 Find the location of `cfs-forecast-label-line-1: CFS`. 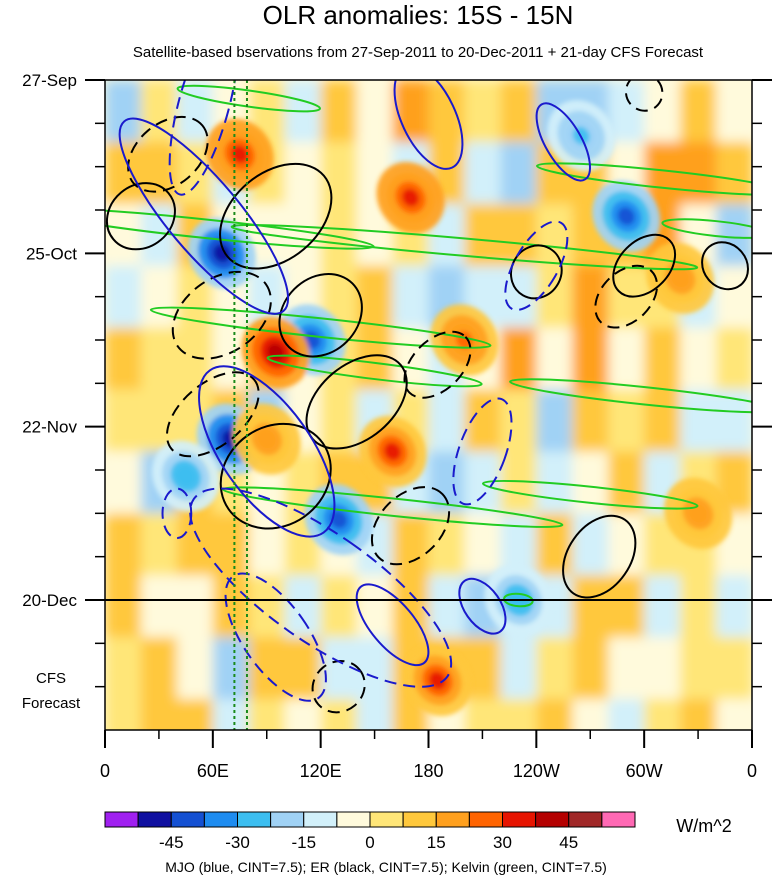

cfs-forecast-label-line-1: CFS is located at coordinates (51, 678).